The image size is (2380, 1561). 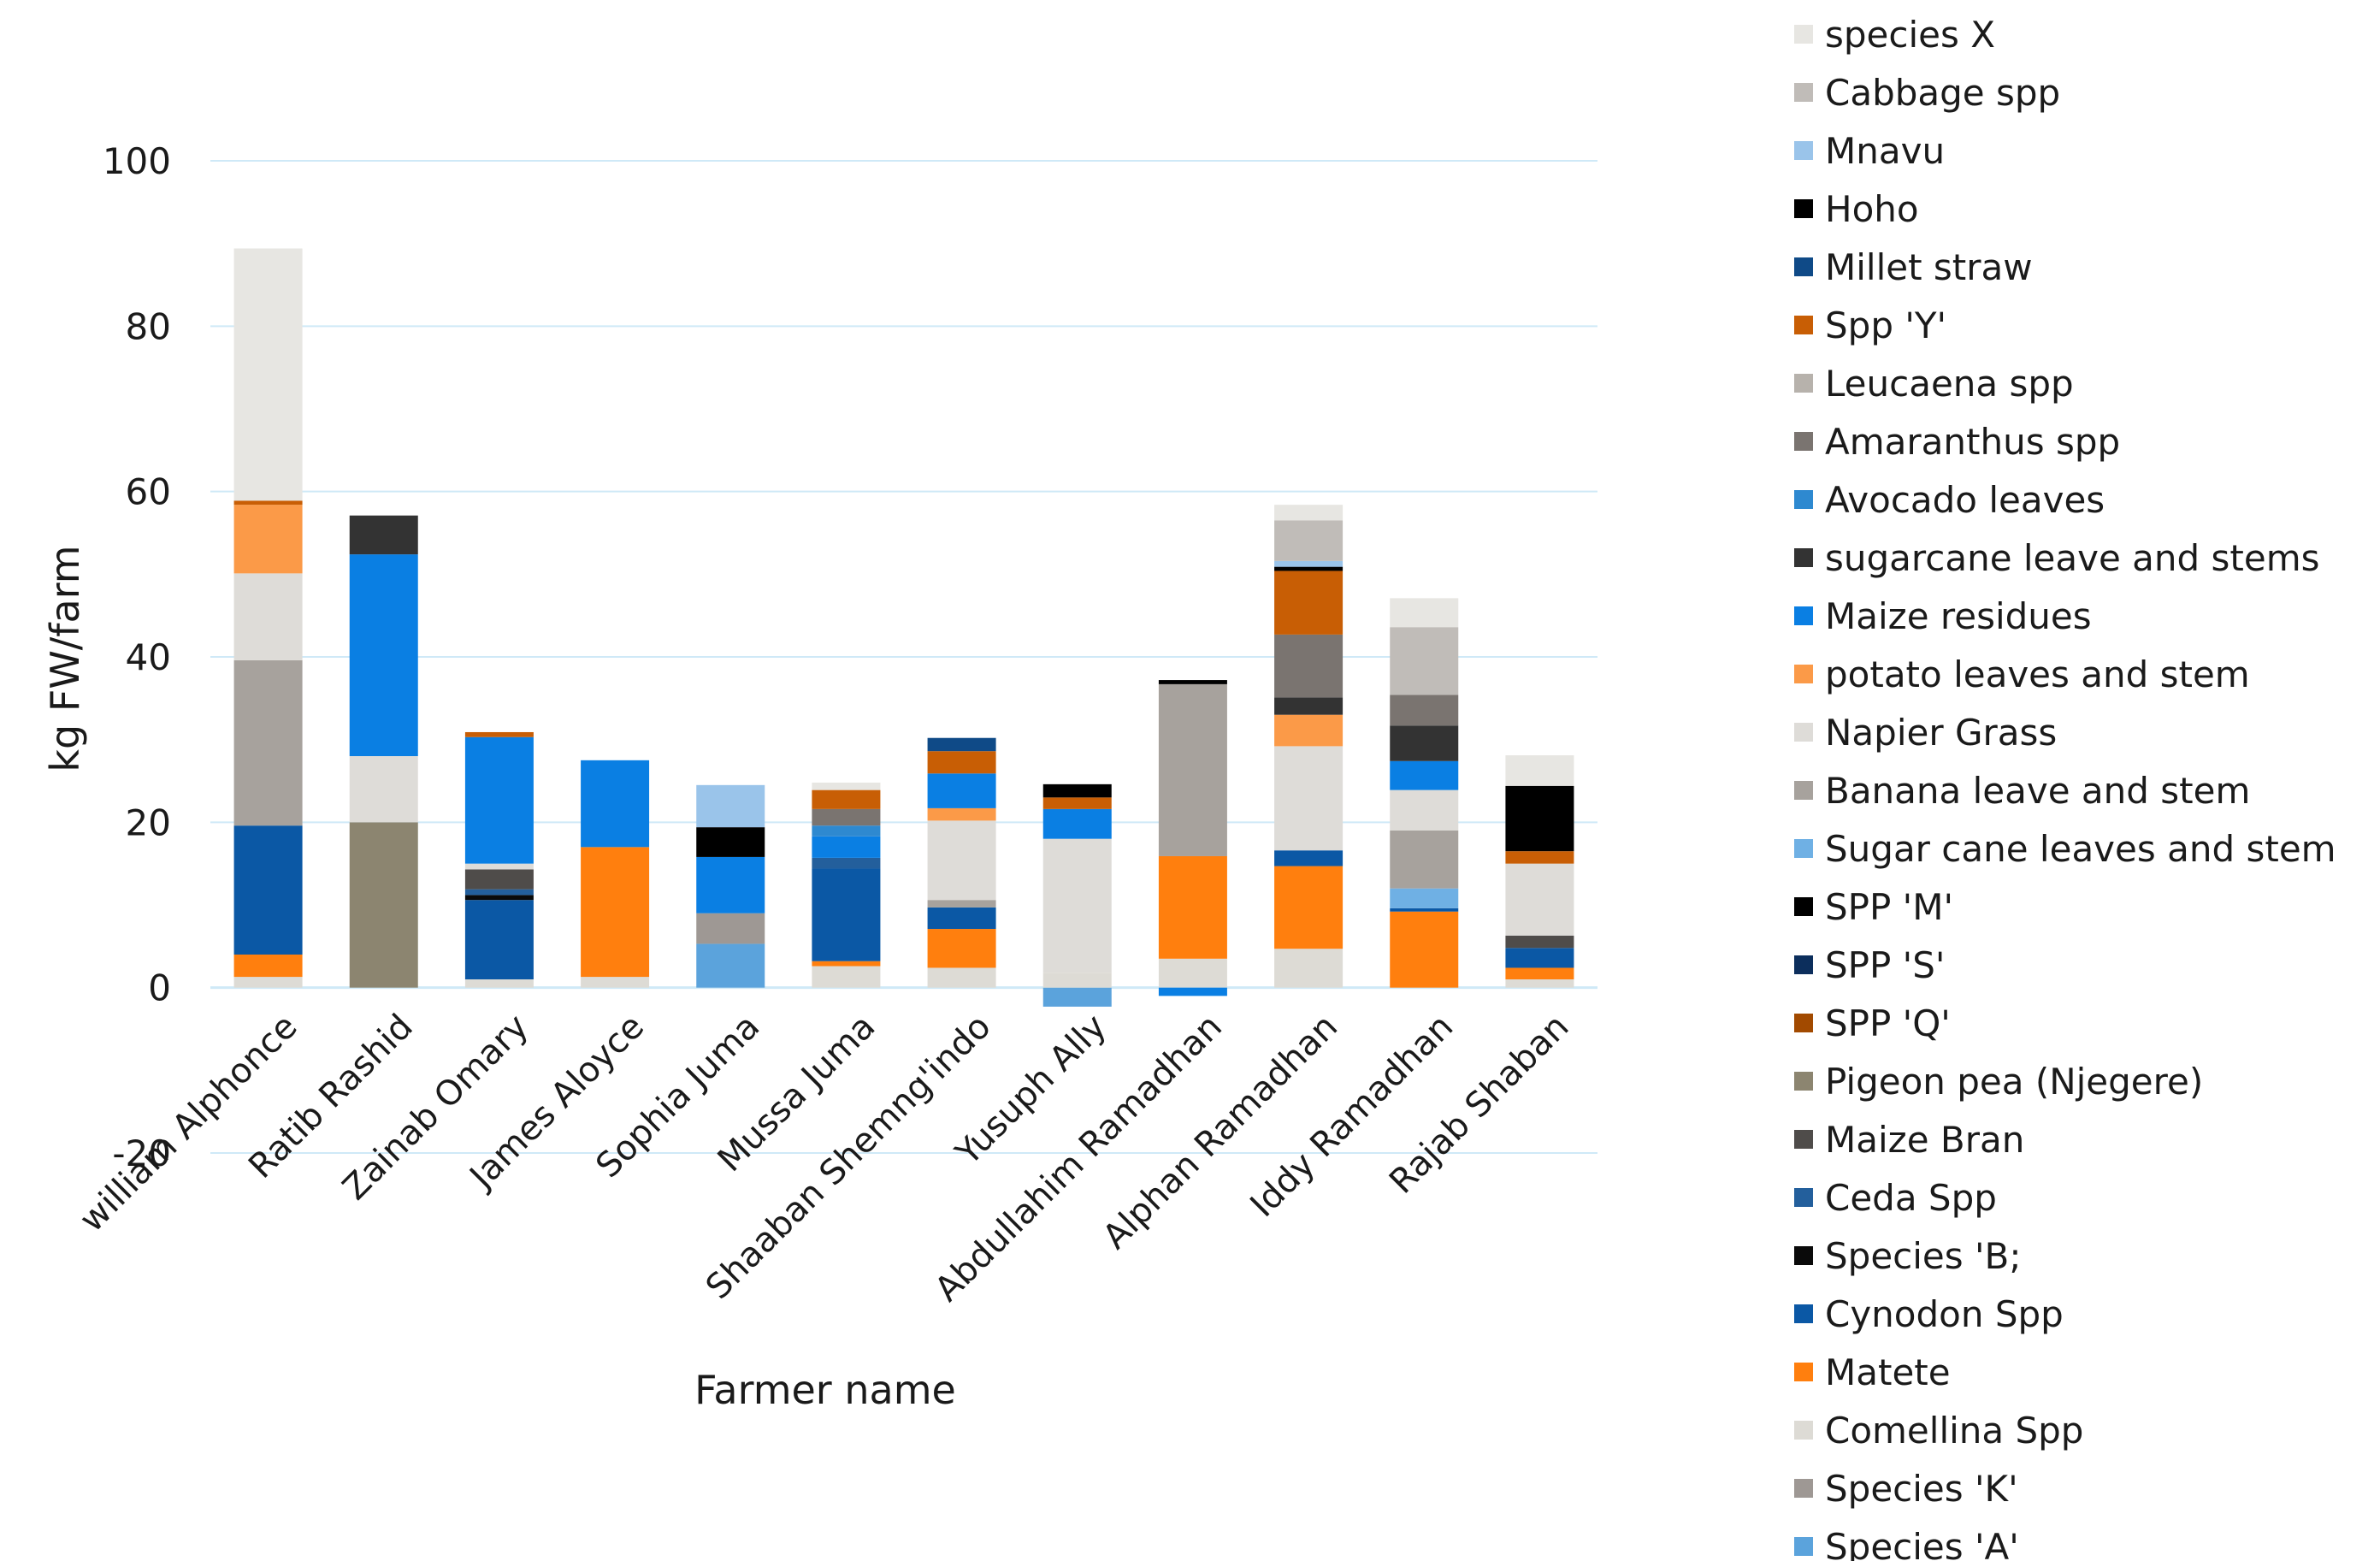 I want to click on legend-label: Napier Grass, so click(x=1941, y=733).